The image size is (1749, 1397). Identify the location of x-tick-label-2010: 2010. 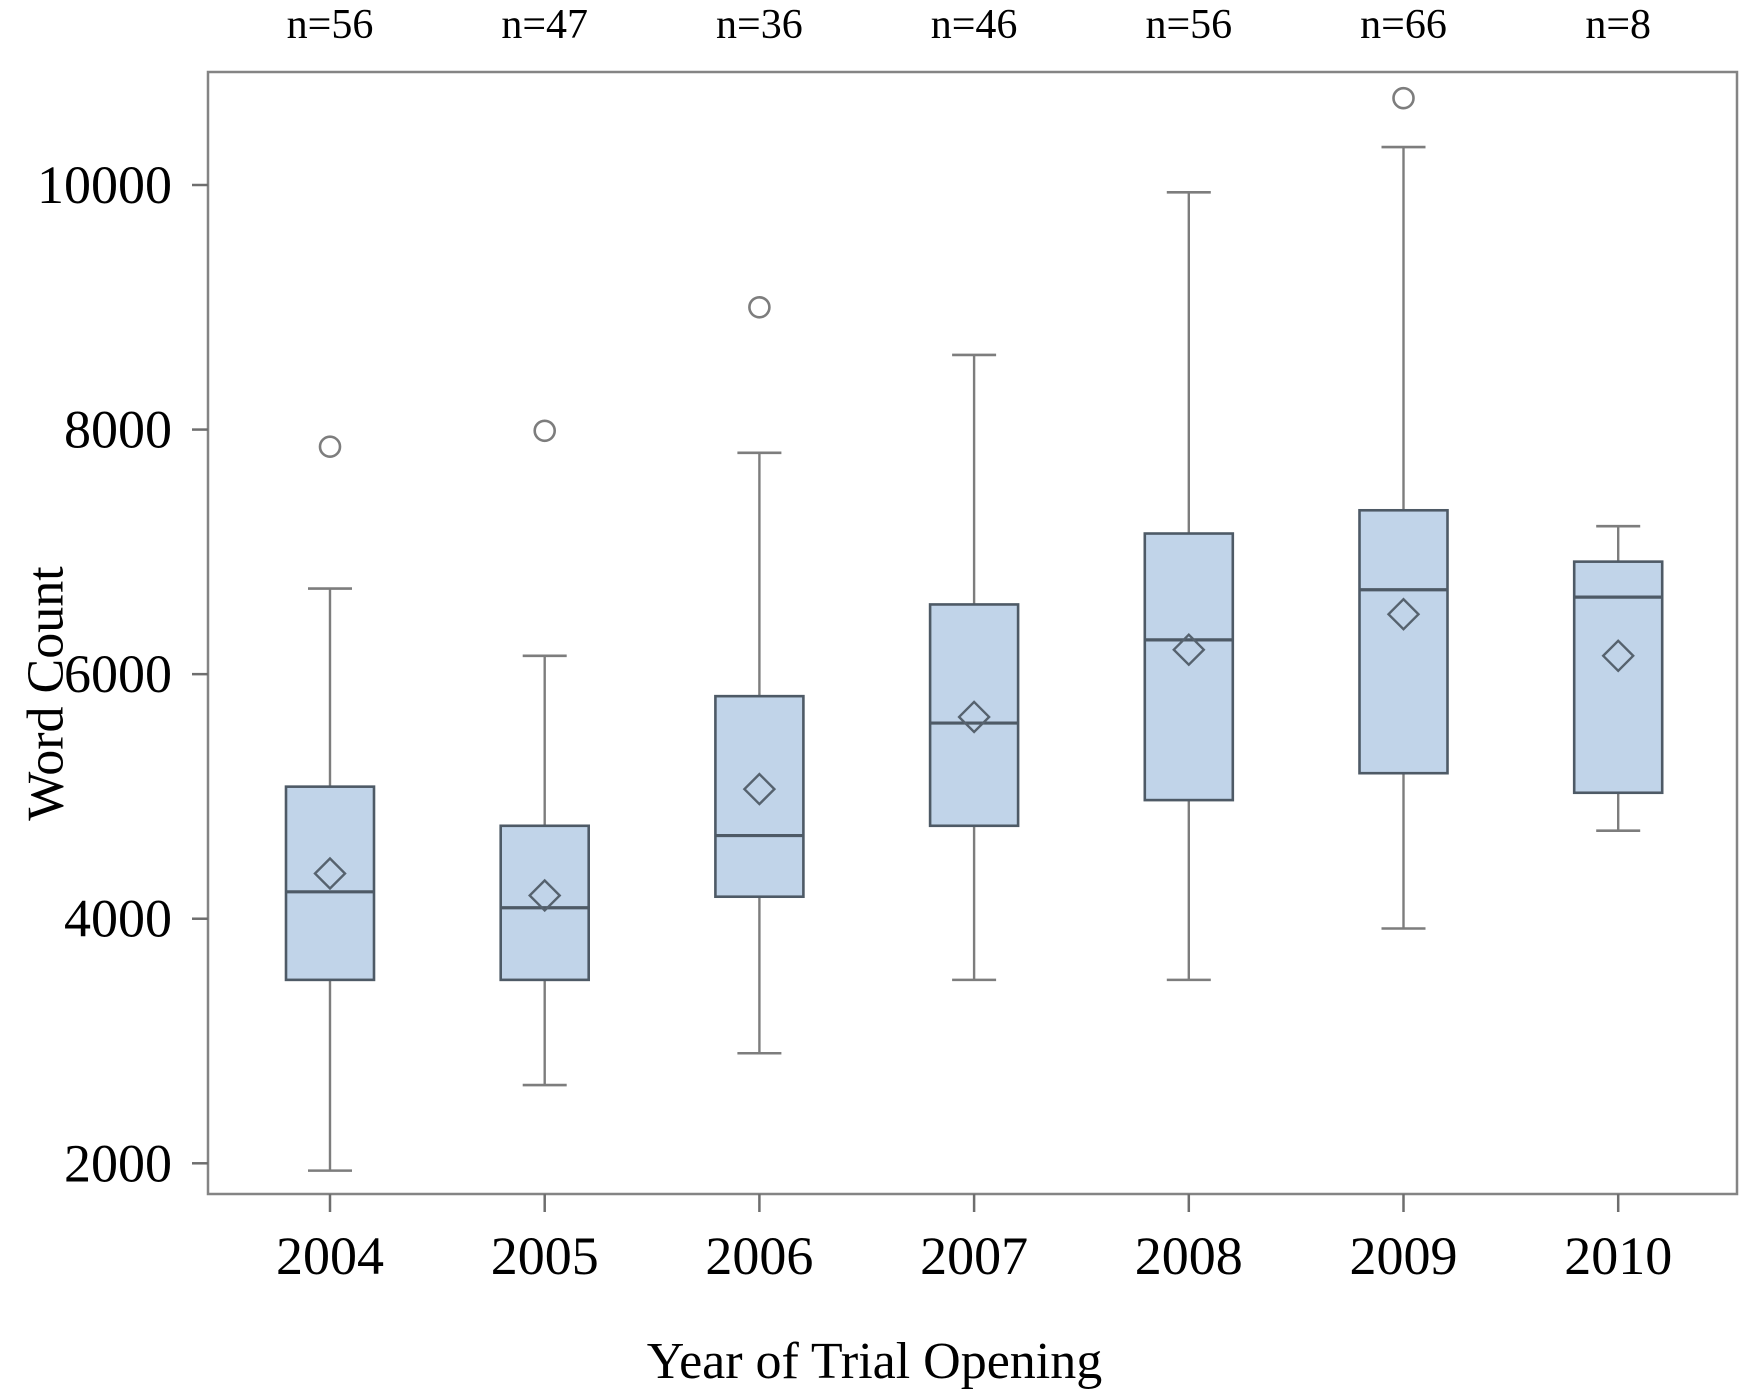
(1618, 1256).